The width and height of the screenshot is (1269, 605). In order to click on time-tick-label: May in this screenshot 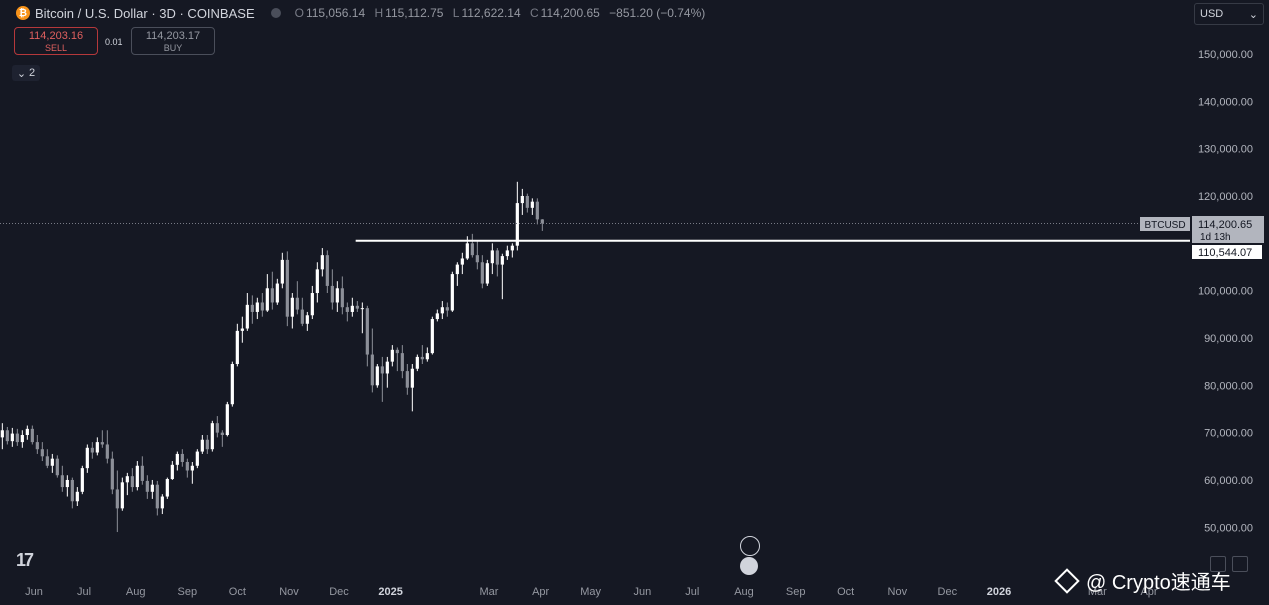, I will do `click(590, 592)`.